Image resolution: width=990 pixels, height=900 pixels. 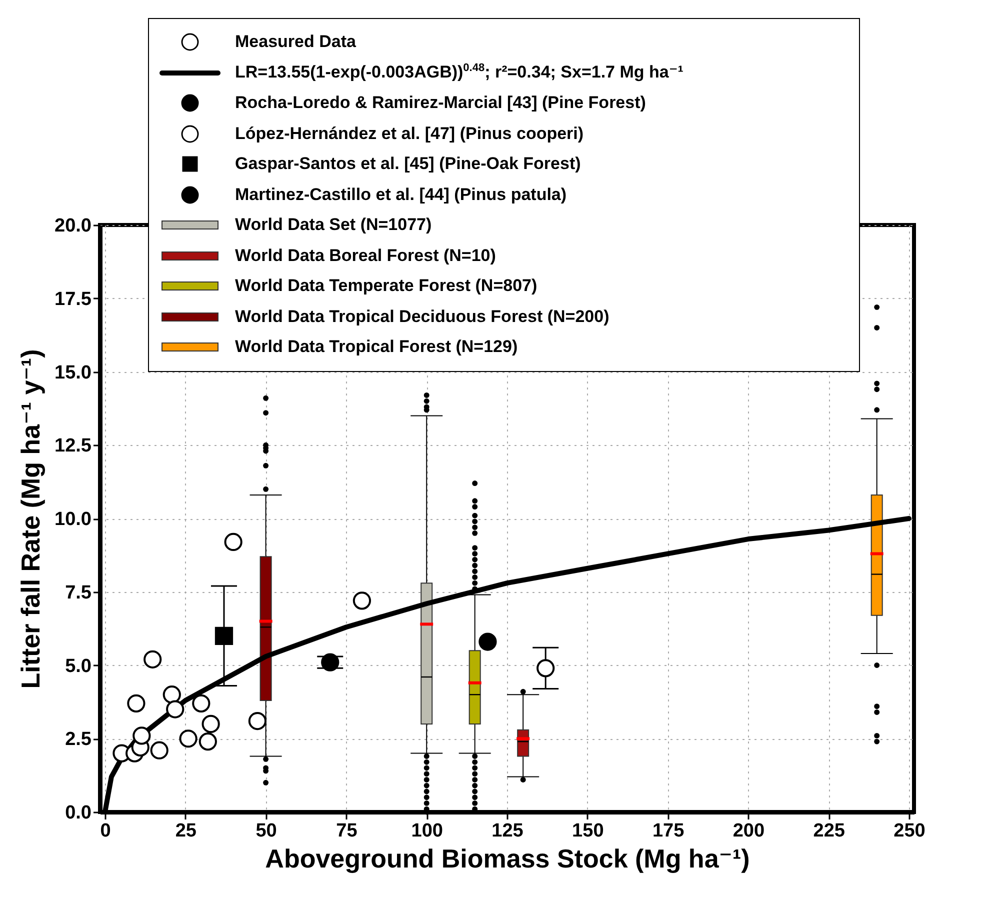 I want to click on legend-label: LR=13.55(1-exp(-0.003AGB))$^{0.48}$; r²=0.34; Sx=1.7 Mg ha⁻¹, so click(x=459, y=73).